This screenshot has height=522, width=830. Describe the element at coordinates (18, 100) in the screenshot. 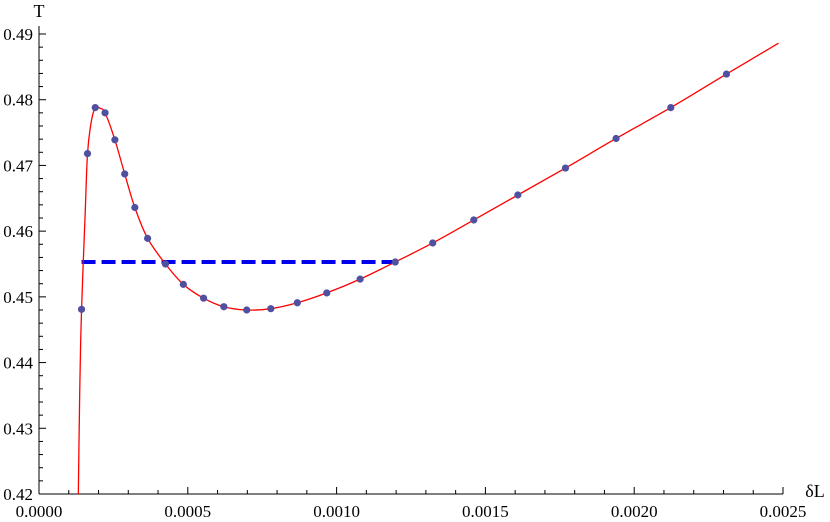

I see `y-tick-label: 0.48` at that location.